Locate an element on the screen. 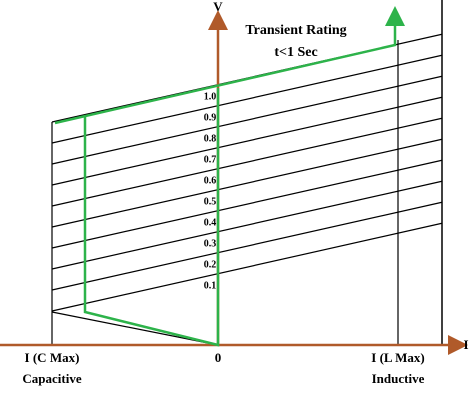  x-label: Capacitive is located at coordinates (51, 378).